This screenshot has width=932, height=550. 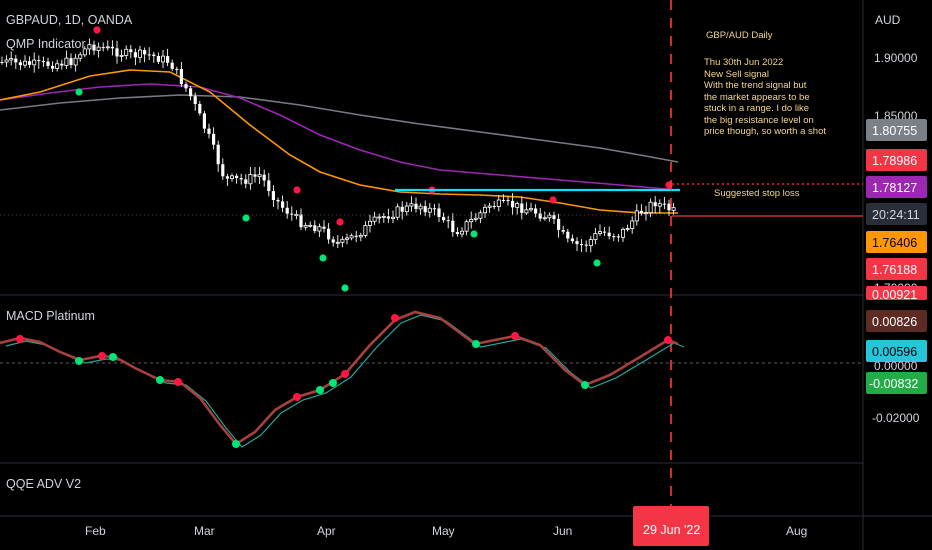 I want to click on svg-text: 0.00921, so click(x=894, y=295).